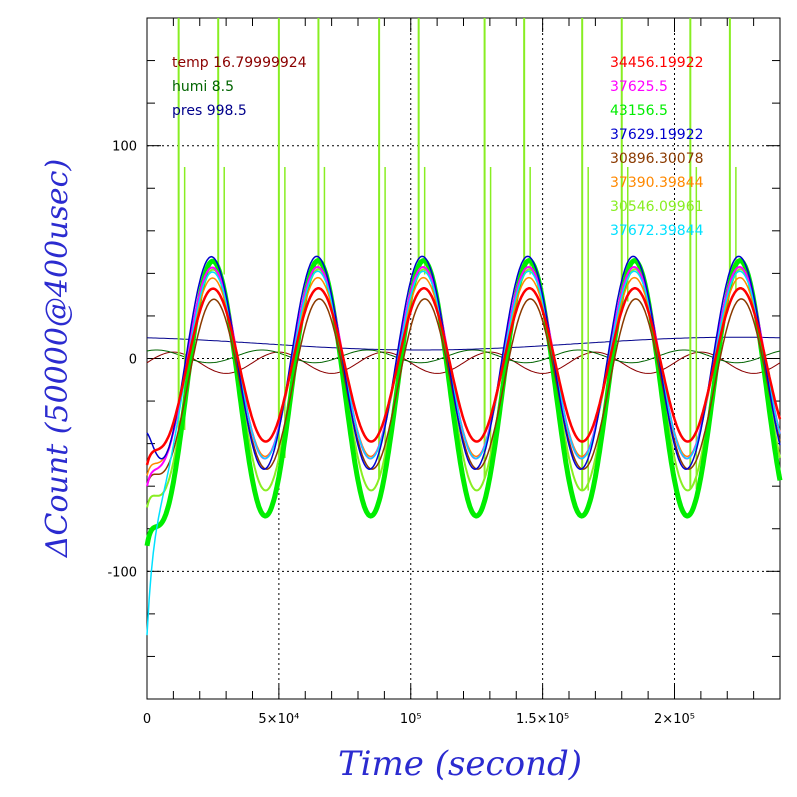 This screenshot has height=797, width=797. What do you see at coordinates (147, 719) in the screenshot?
I see `x-tick-label: 0` at bounding box center [147, 719].